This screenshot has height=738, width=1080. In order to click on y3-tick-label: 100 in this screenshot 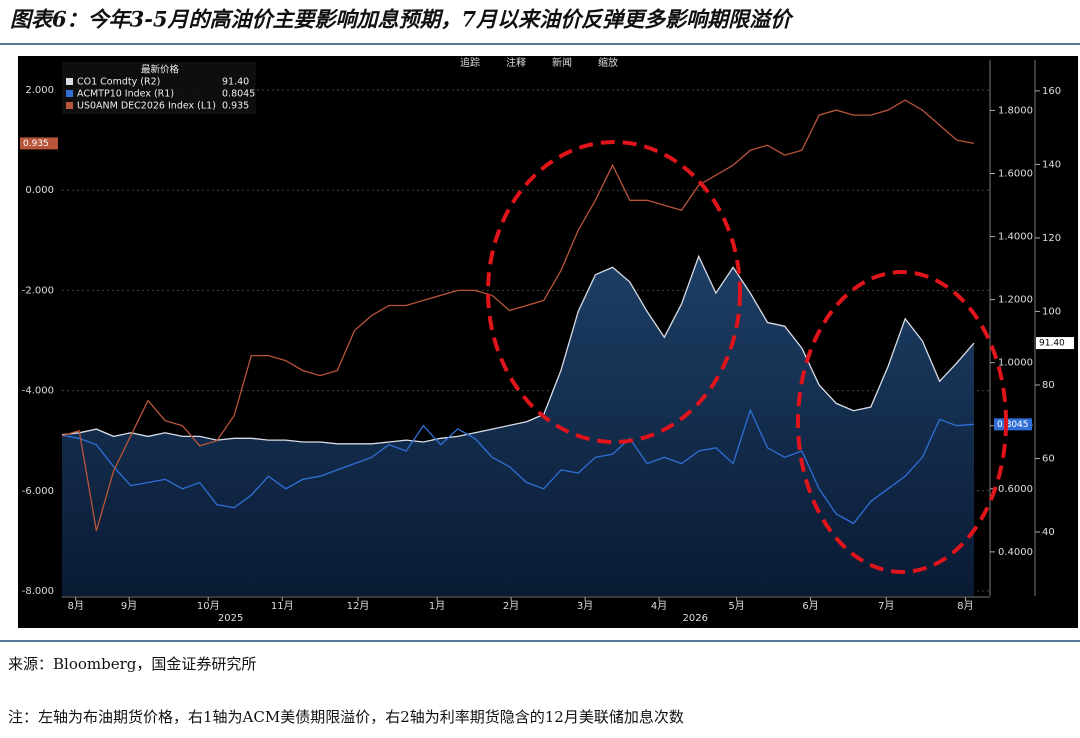, I will do `click(1051, 311)`.